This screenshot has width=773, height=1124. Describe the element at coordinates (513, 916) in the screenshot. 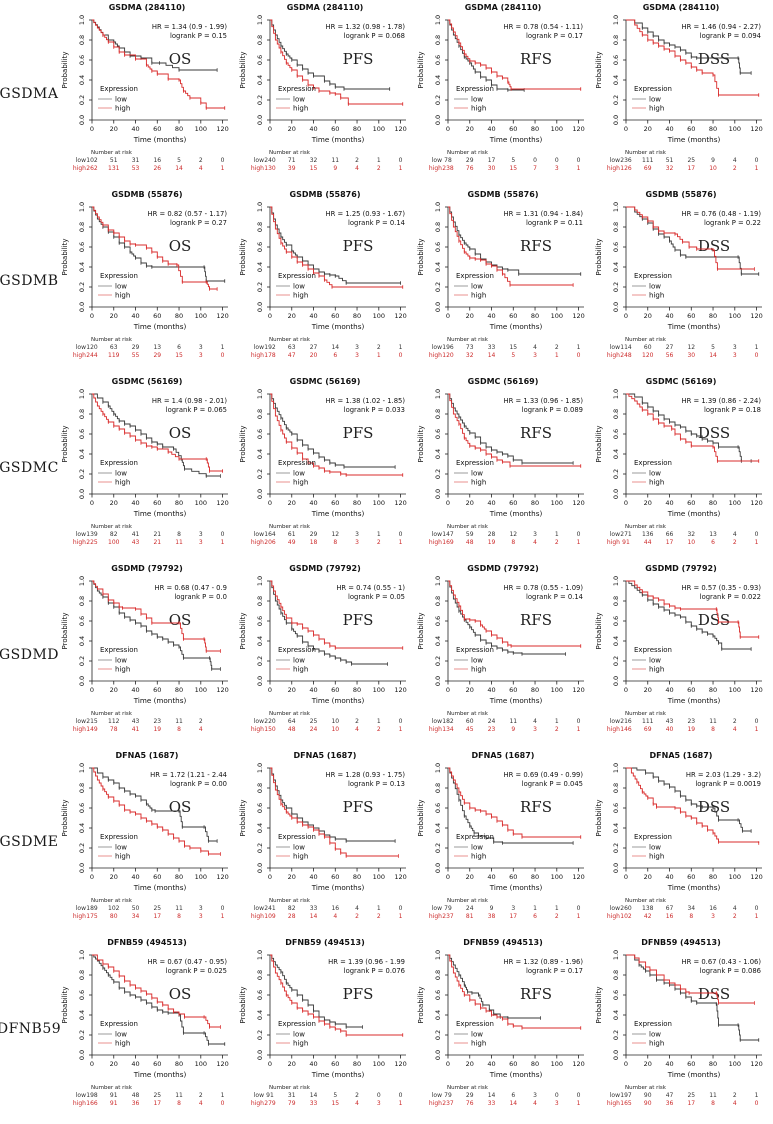

I see `risk-count: 17` at that location.